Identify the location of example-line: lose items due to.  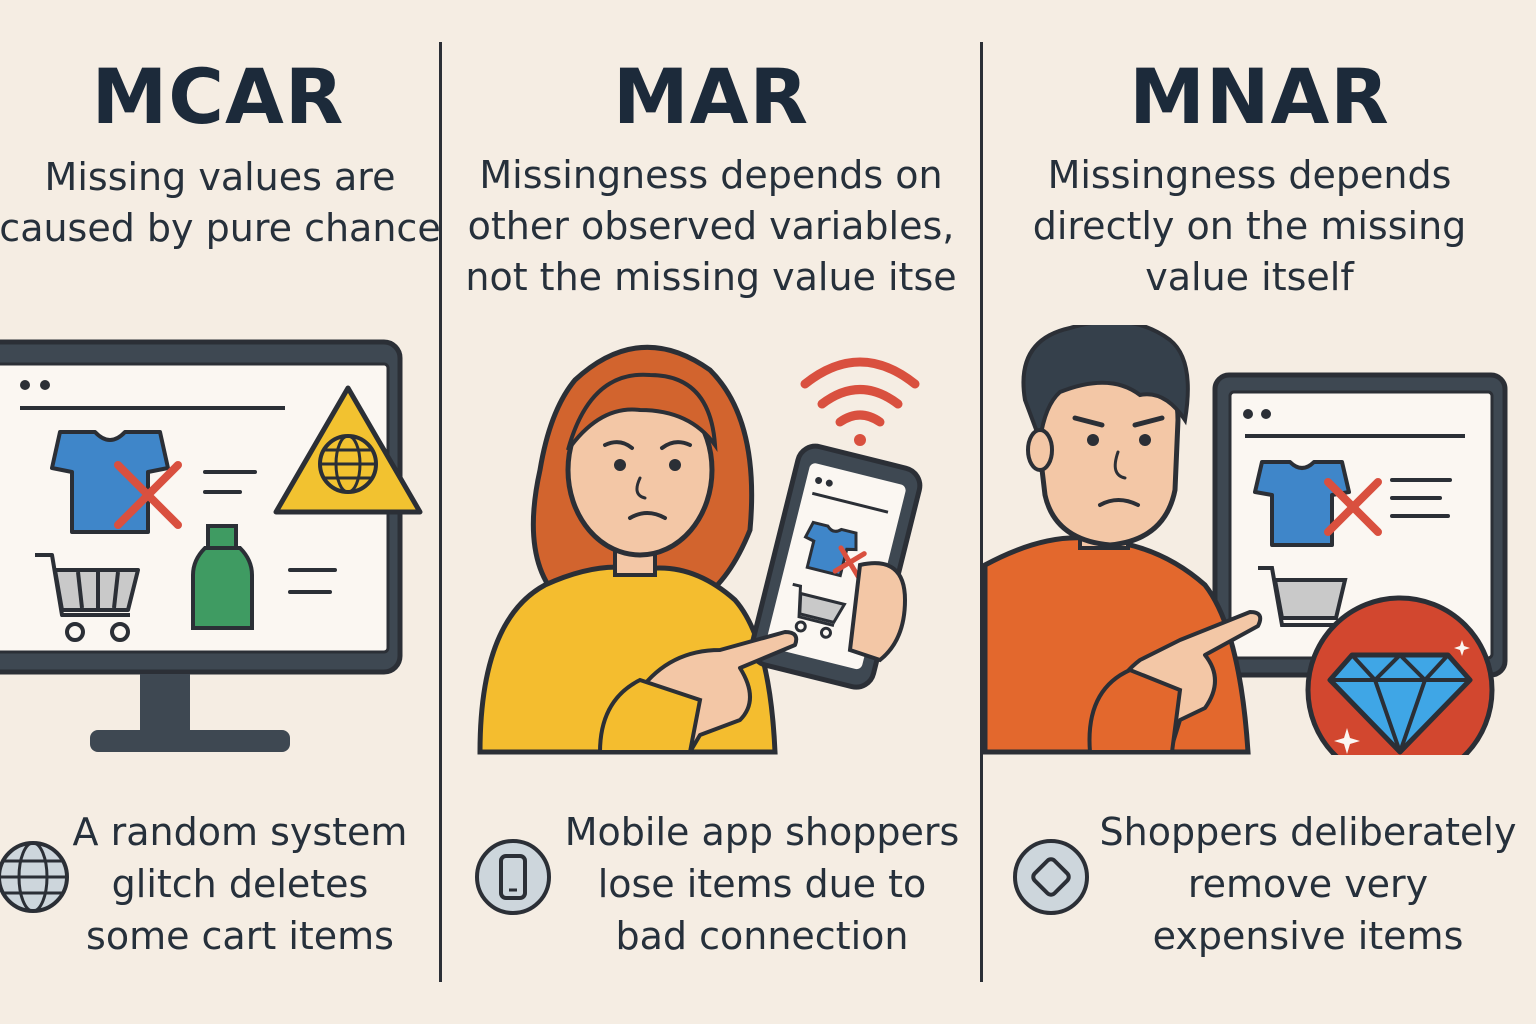
(762, 884).